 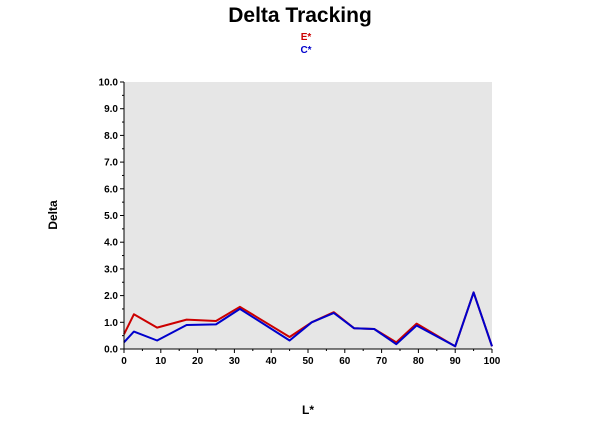 What do you see at coordinates (111, 350) in the screenshot?
I see `y-tick-label: 0.0` at bounding box center [111, 350].